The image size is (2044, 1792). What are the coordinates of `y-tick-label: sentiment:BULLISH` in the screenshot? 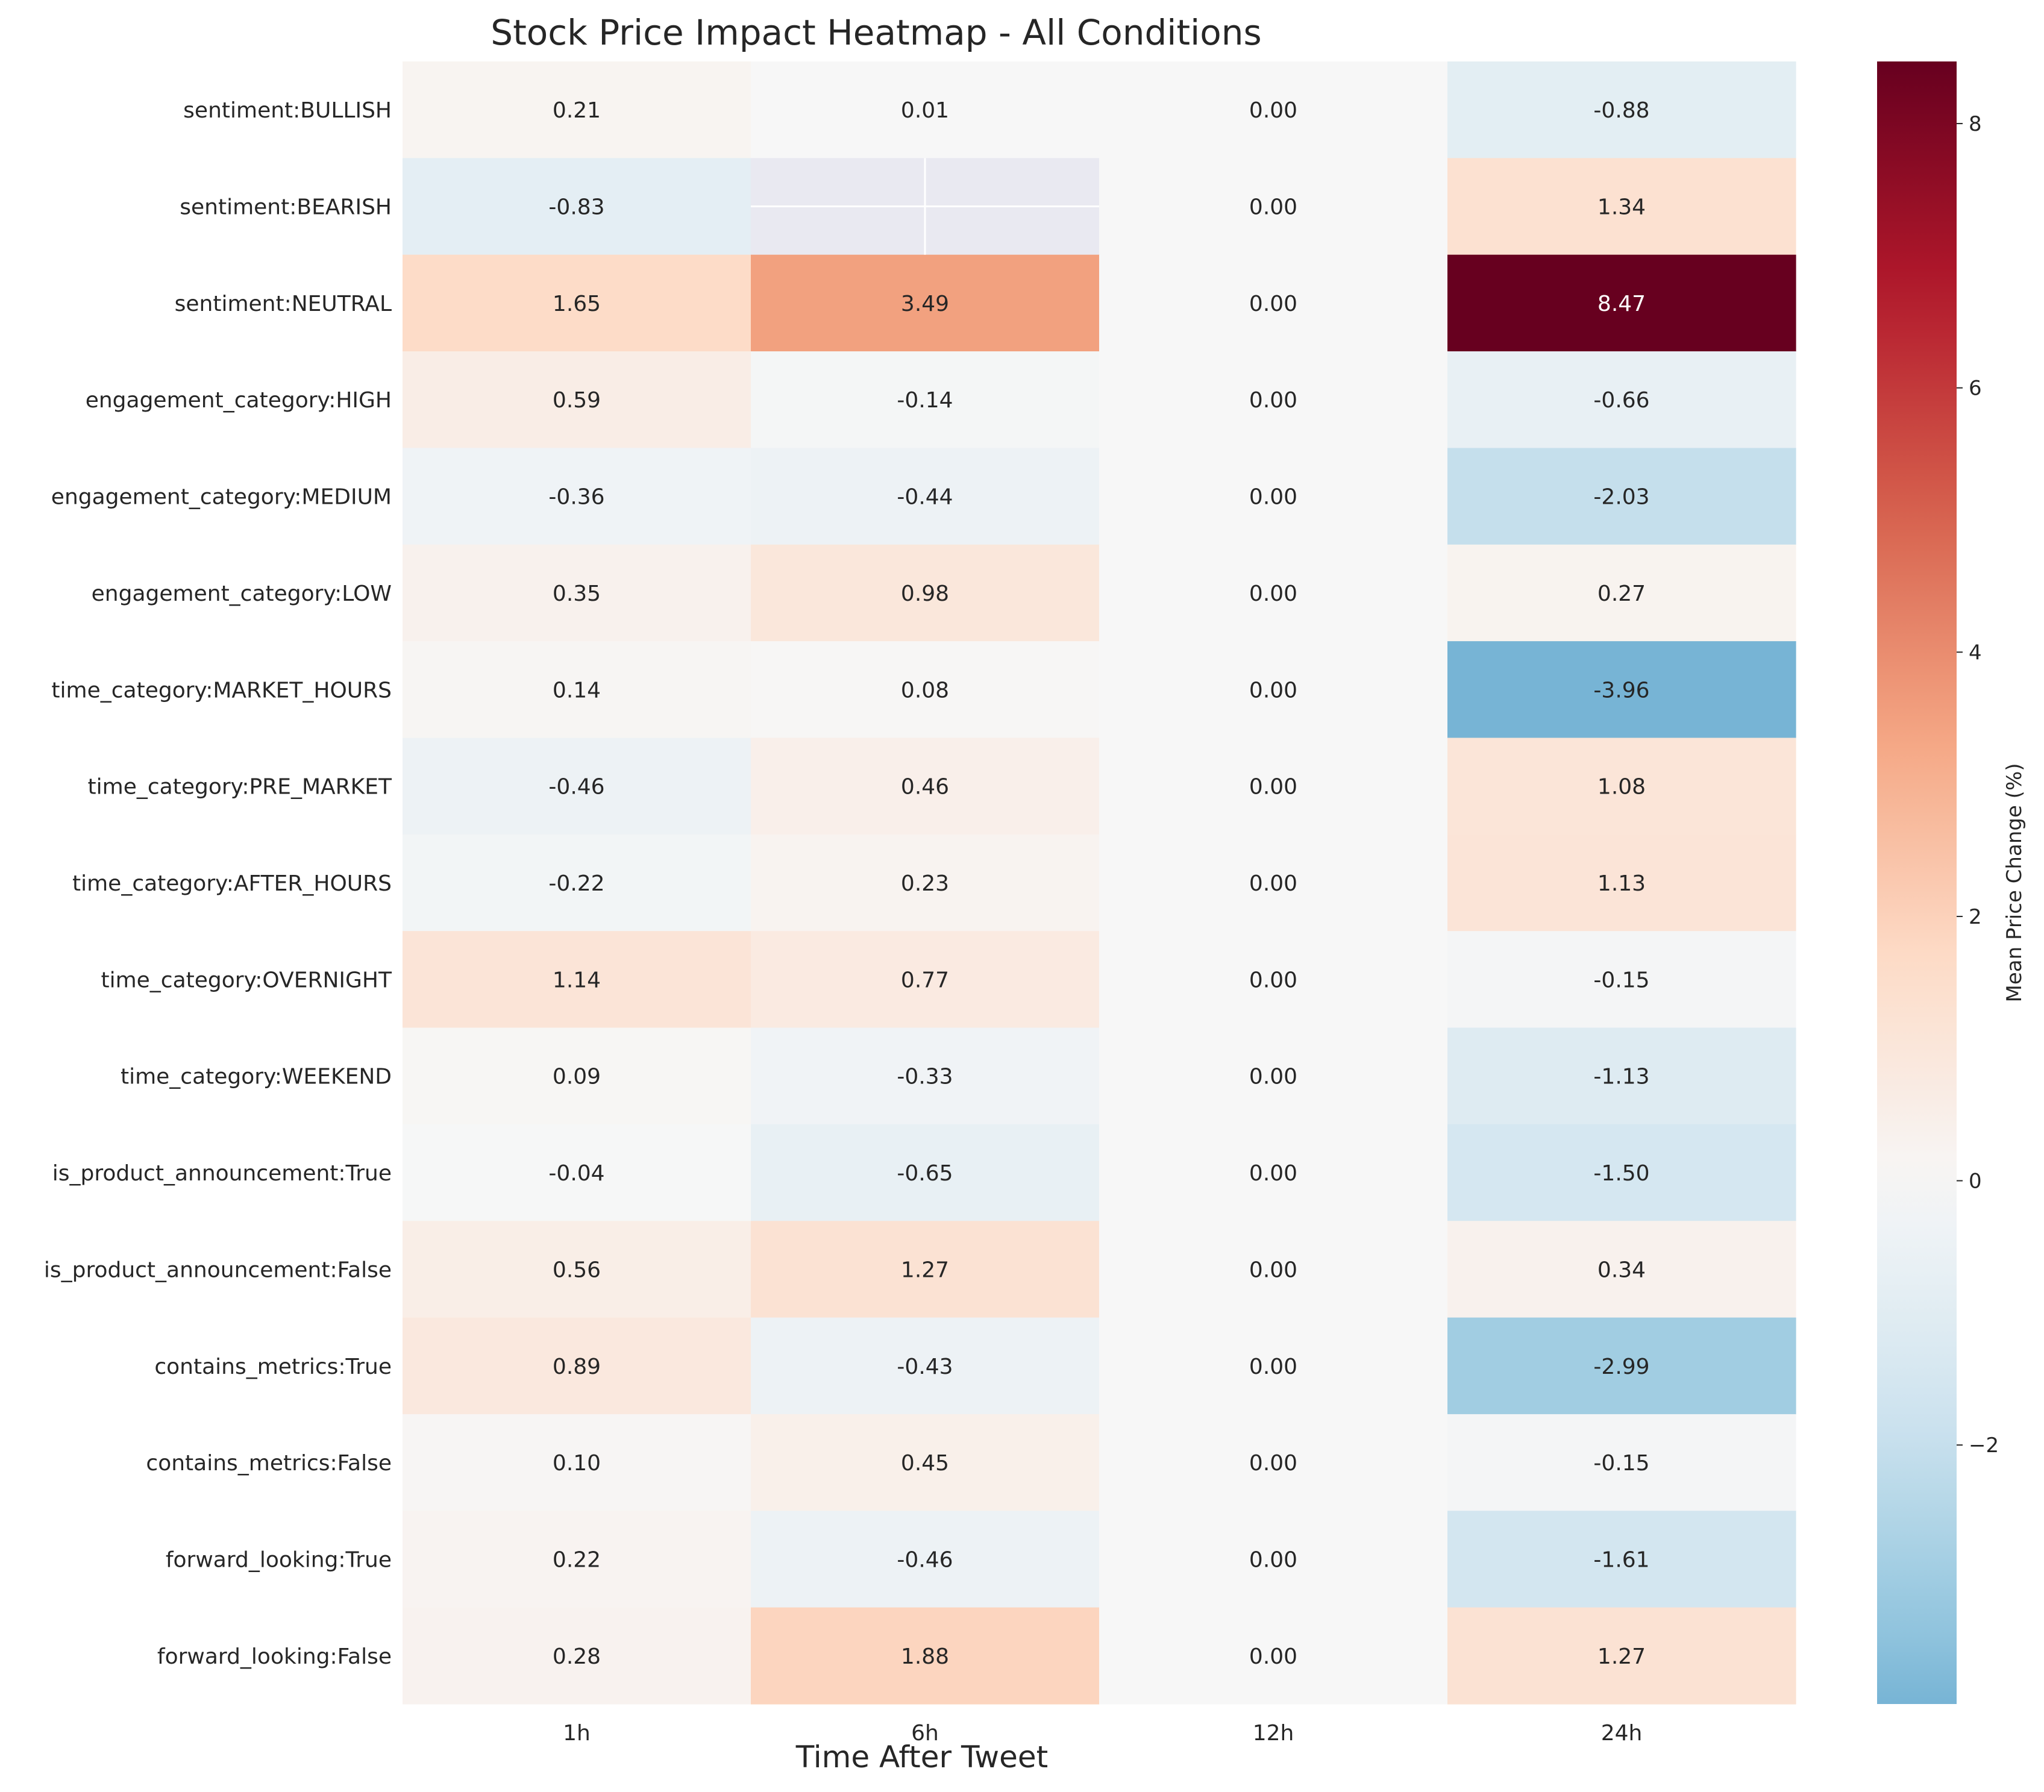 It's located at (287, 110).